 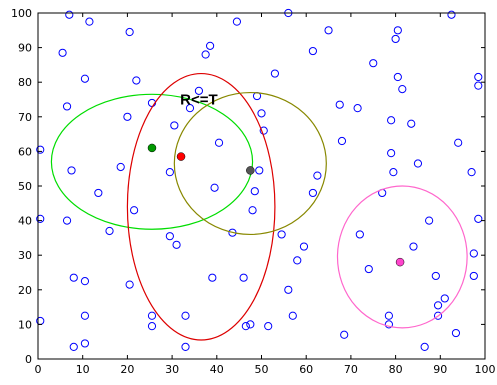 What do you see at coordinates (25, 48) in the screenshot?
I see `y-tick-label: 90` at bounding box center [25, 48].